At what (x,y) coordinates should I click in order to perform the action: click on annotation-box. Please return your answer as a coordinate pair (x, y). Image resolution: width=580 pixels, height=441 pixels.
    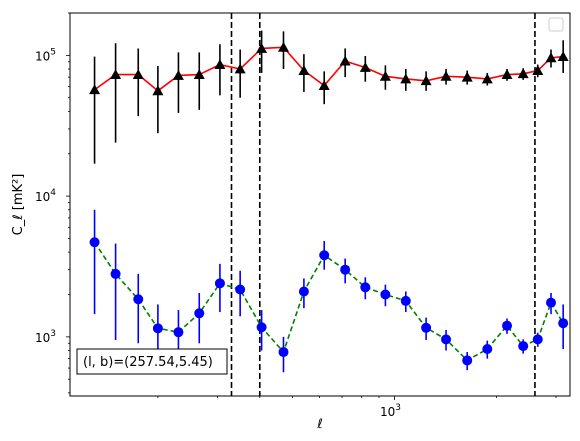
    Looking at the image, I should click on (152, 361).